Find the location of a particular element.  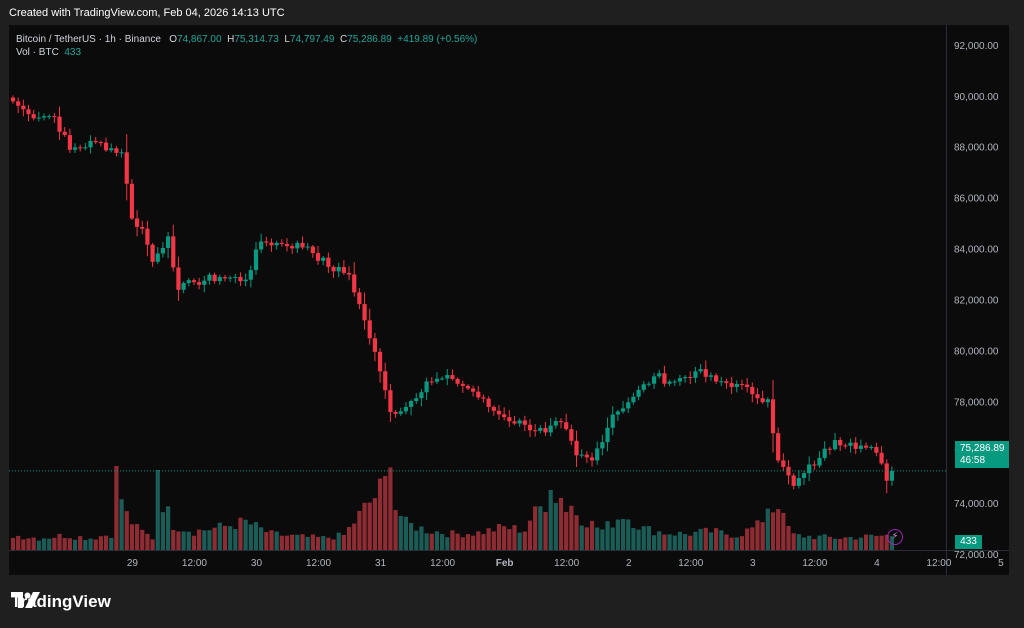

price-tick-label: 90,000.00 is located at coordinates (976, 97).